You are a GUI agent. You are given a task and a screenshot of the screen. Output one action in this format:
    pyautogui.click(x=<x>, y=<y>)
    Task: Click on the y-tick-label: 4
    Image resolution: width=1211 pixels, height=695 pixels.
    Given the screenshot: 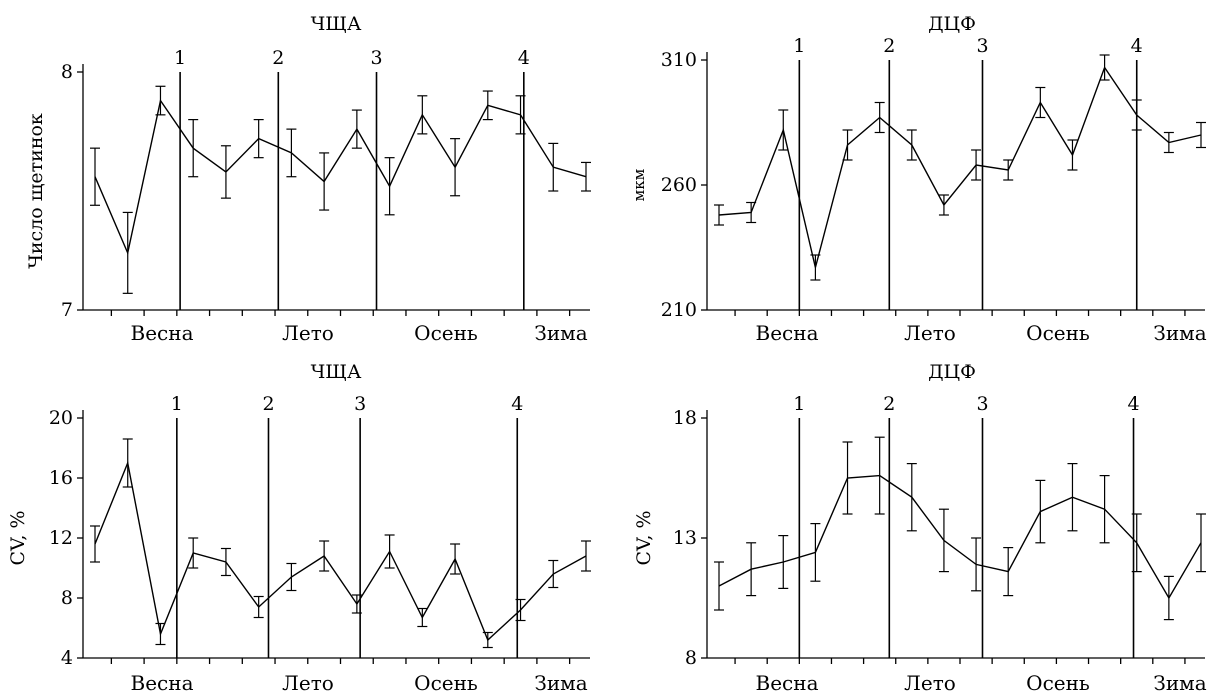 What is the action you would take?
    pyautogui.click(x=67, y=658)
    